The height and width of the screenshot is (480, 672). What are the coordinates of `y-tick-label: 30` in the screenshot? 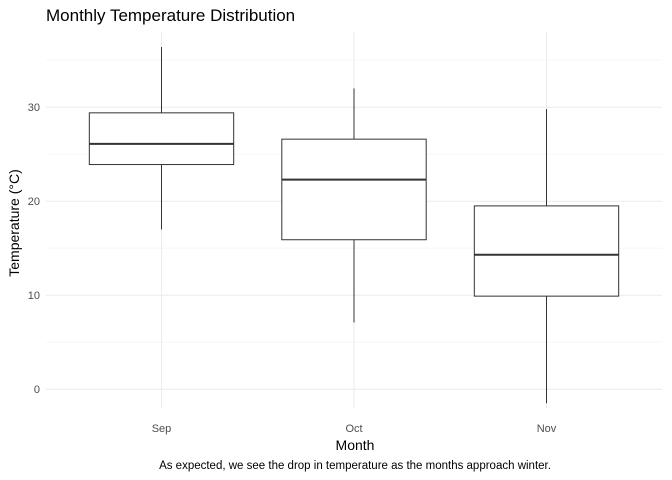 It's located at (34, 108).